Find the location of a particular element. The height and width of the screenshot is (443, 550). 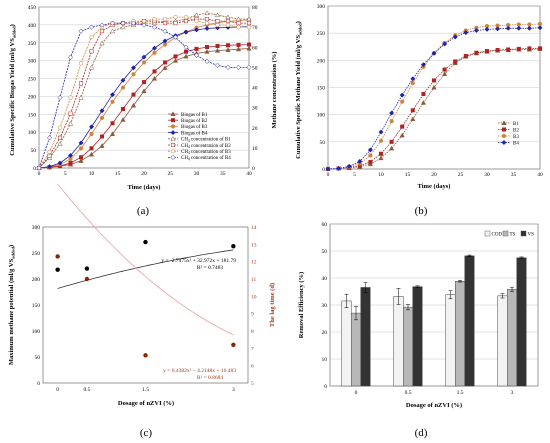

y2-tick-label: 10 is located at coordinates (254, 297).